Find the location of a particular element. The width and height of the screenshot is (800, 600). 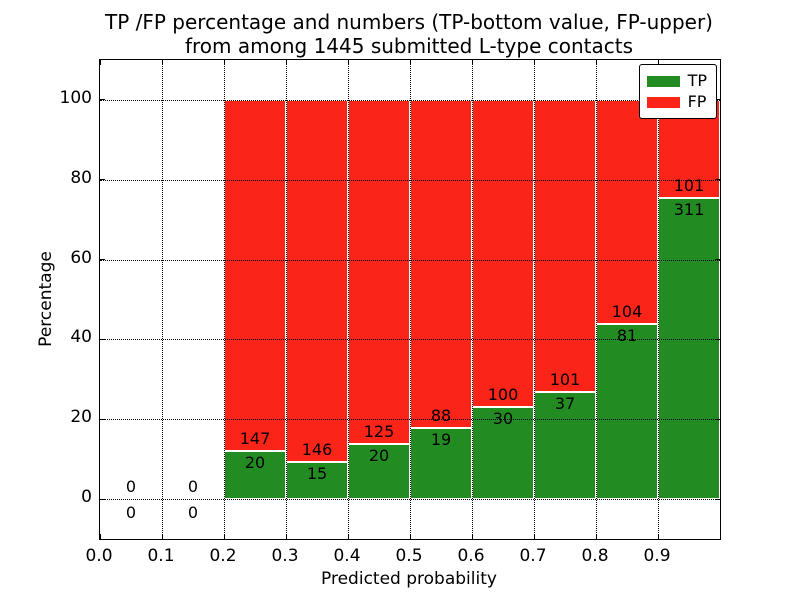

legend-swatch-tp is located at coordinates (663, 81).